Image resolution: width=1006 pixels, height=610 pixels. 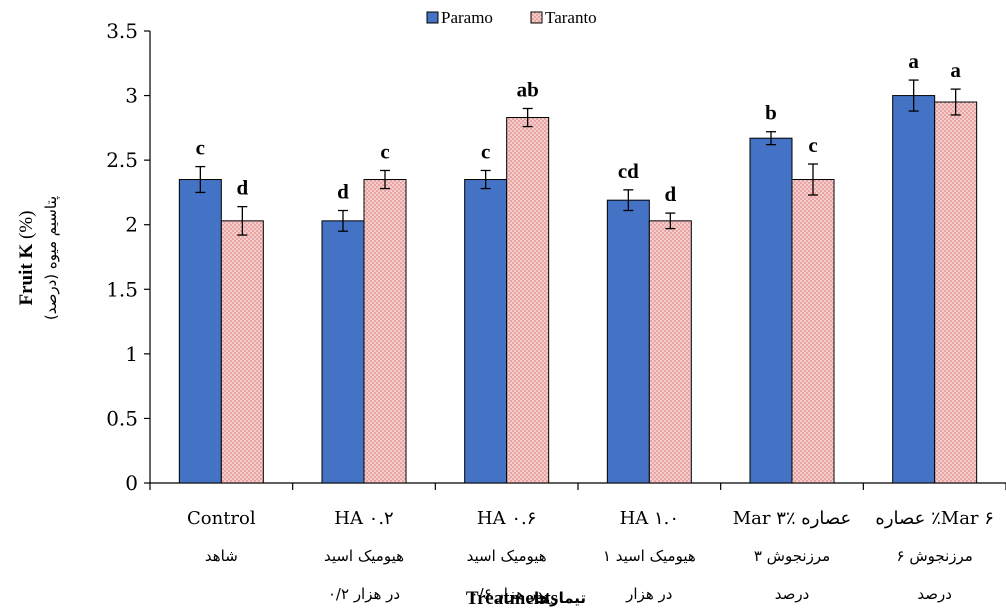 I want to click on y-axis-label-fa: پتاسیم میوه (درصد), so click(x=51, y=258).